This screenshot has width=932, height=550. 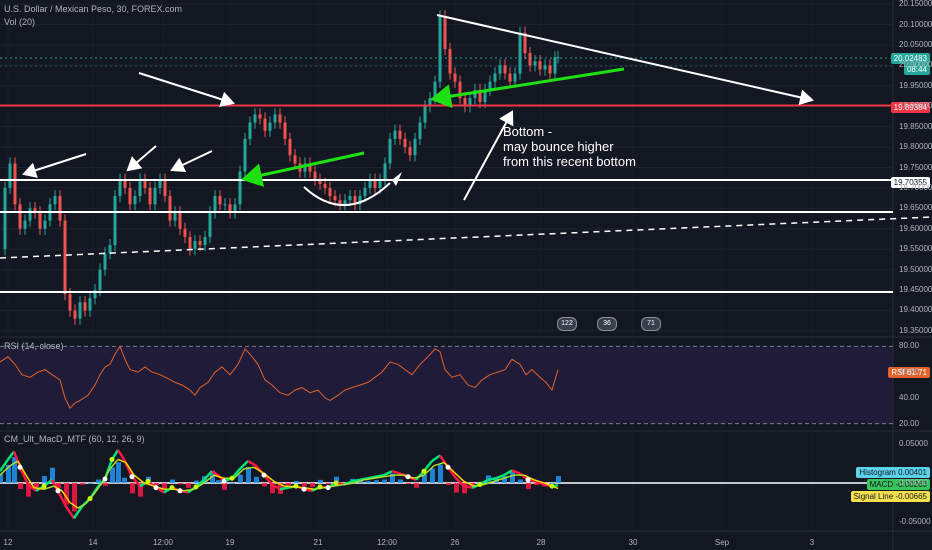 What do you see at coordinates (279, 377) in the screenshot?
I see `rsi-line` at bounding box center [279, 377].